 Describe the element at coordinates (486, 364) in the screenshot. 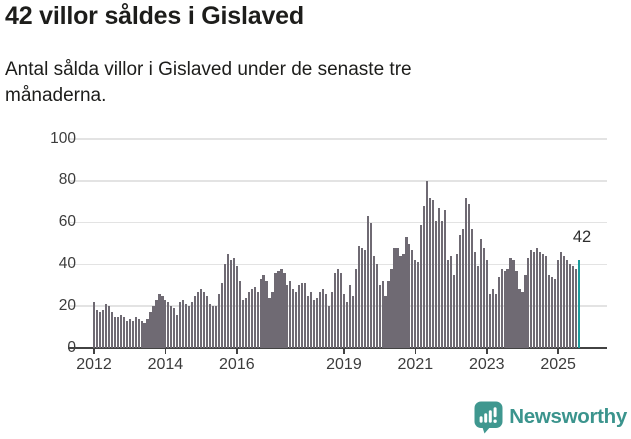

I see `x-axis-tick-label: 2023` at that location.